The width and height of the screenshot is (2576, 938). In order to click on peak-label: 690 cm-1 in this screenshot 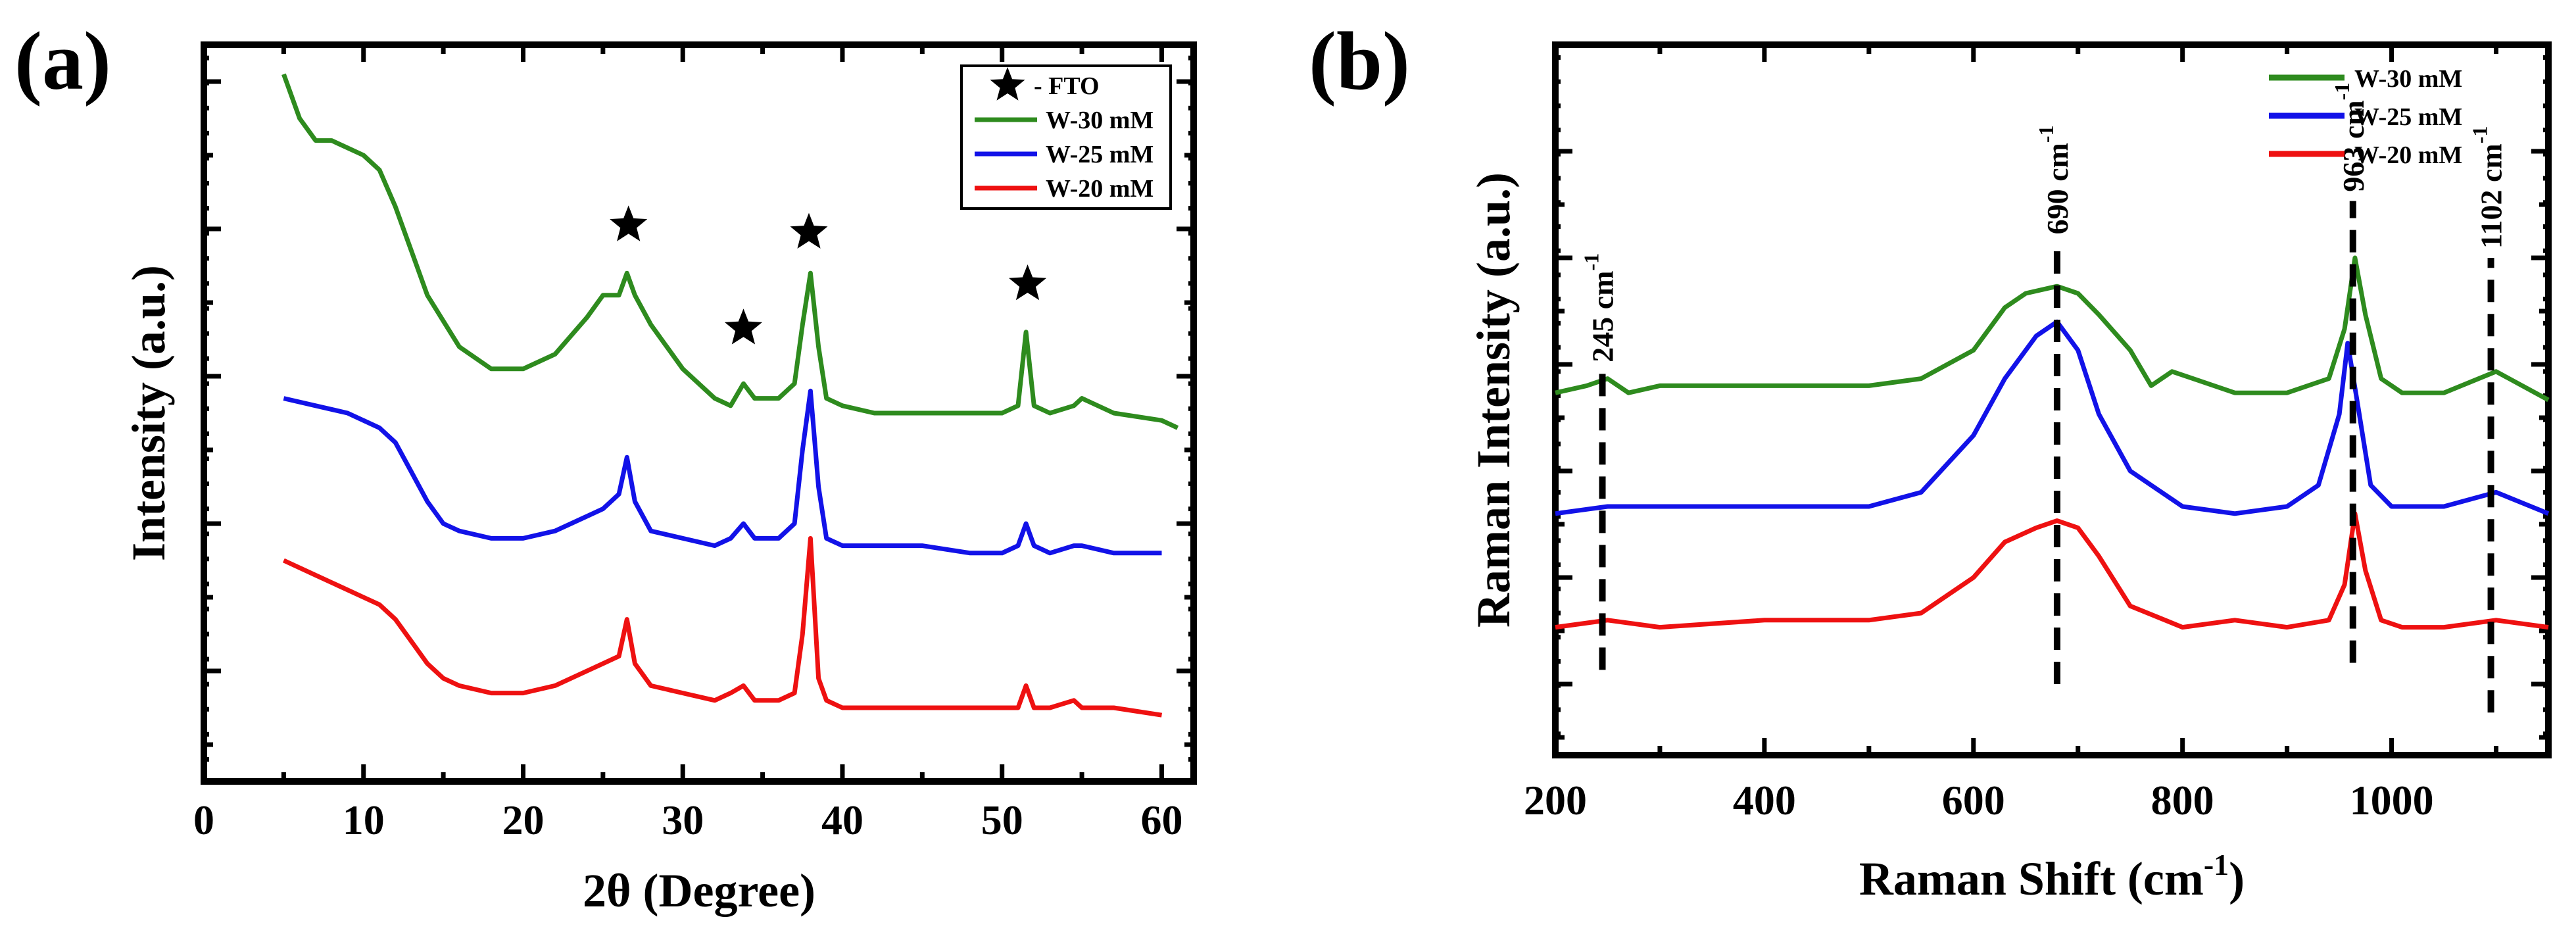, I will do `click(2054, 179)`.